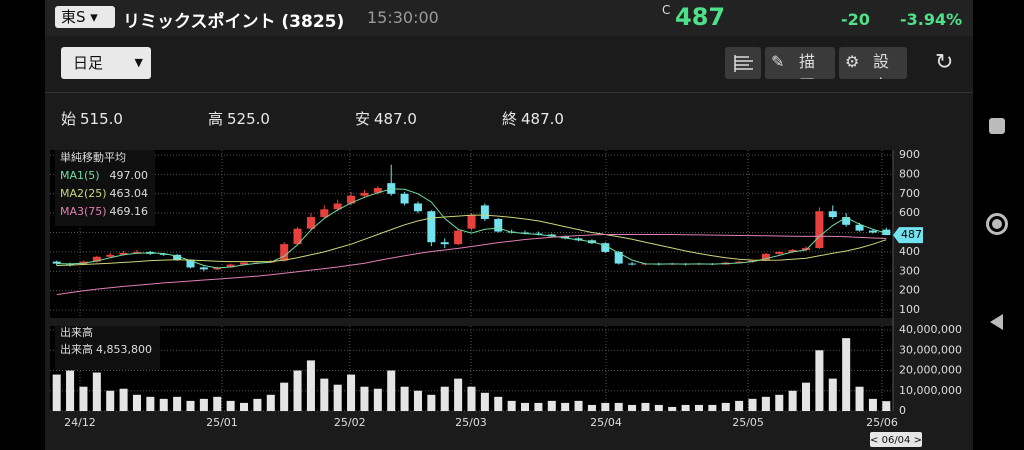 Image resolution: width=1024 pixels, height=450 pixels. I want to click on ohlc-label: 終, so click(510, 119).